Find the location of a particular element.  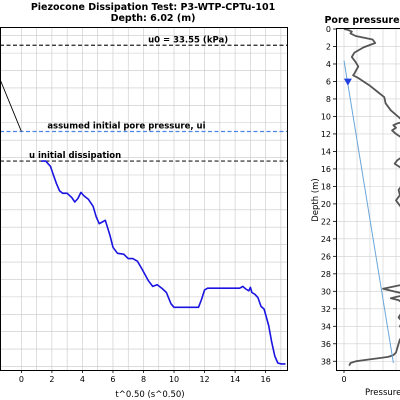

y-tick-label: 16 is located at coordinates (326, 169).